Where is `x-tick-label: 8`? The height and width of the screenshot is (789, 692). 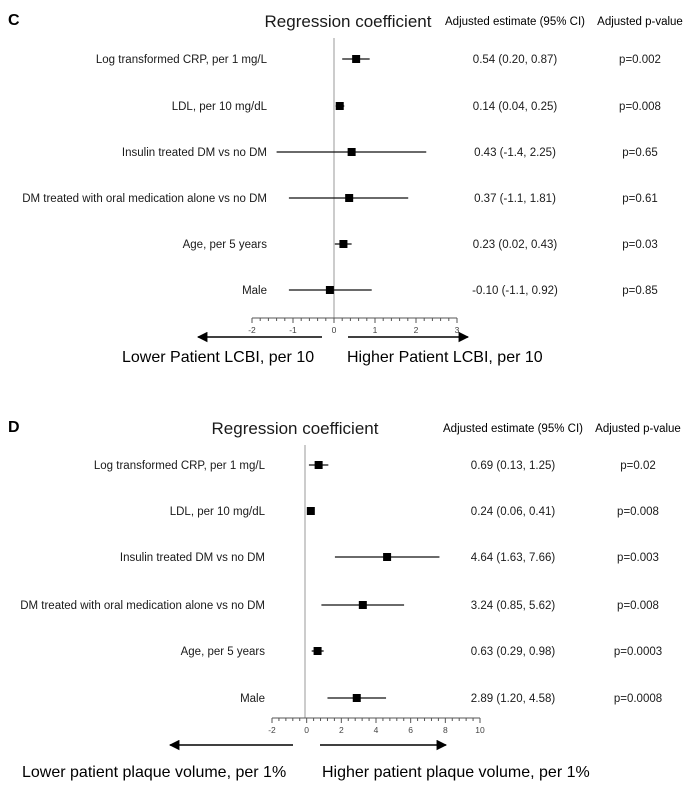
x-tick-label: 8 is located at coordinates (445, 730).